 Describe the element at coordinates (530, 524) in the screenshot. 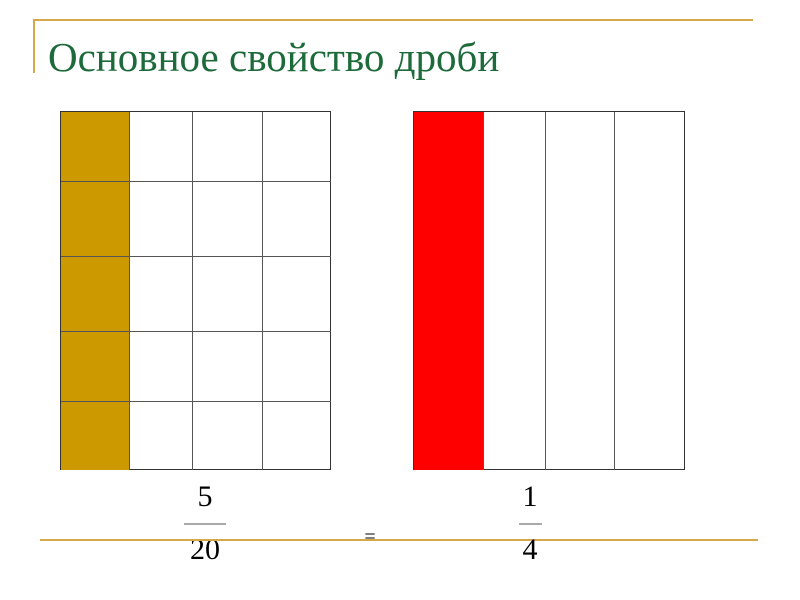

I see `right-fraction-bar` at that location.